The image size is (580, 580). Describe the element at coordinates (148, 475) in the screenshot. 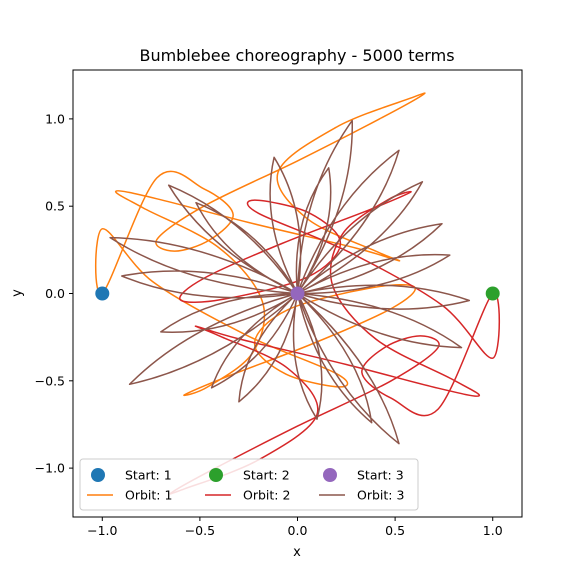

I see `legend-start-1-label: Start: 1` at that location.